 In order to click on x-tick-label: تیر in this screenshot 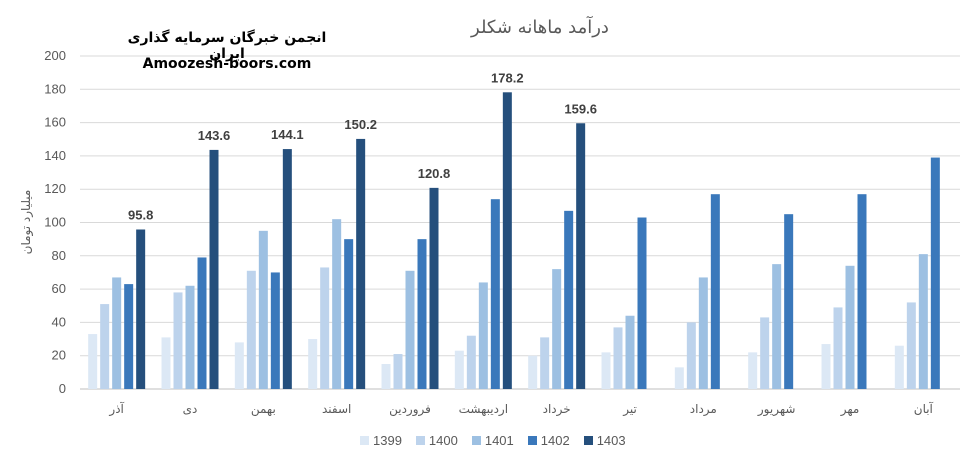, I will do `click(629, 409)`.